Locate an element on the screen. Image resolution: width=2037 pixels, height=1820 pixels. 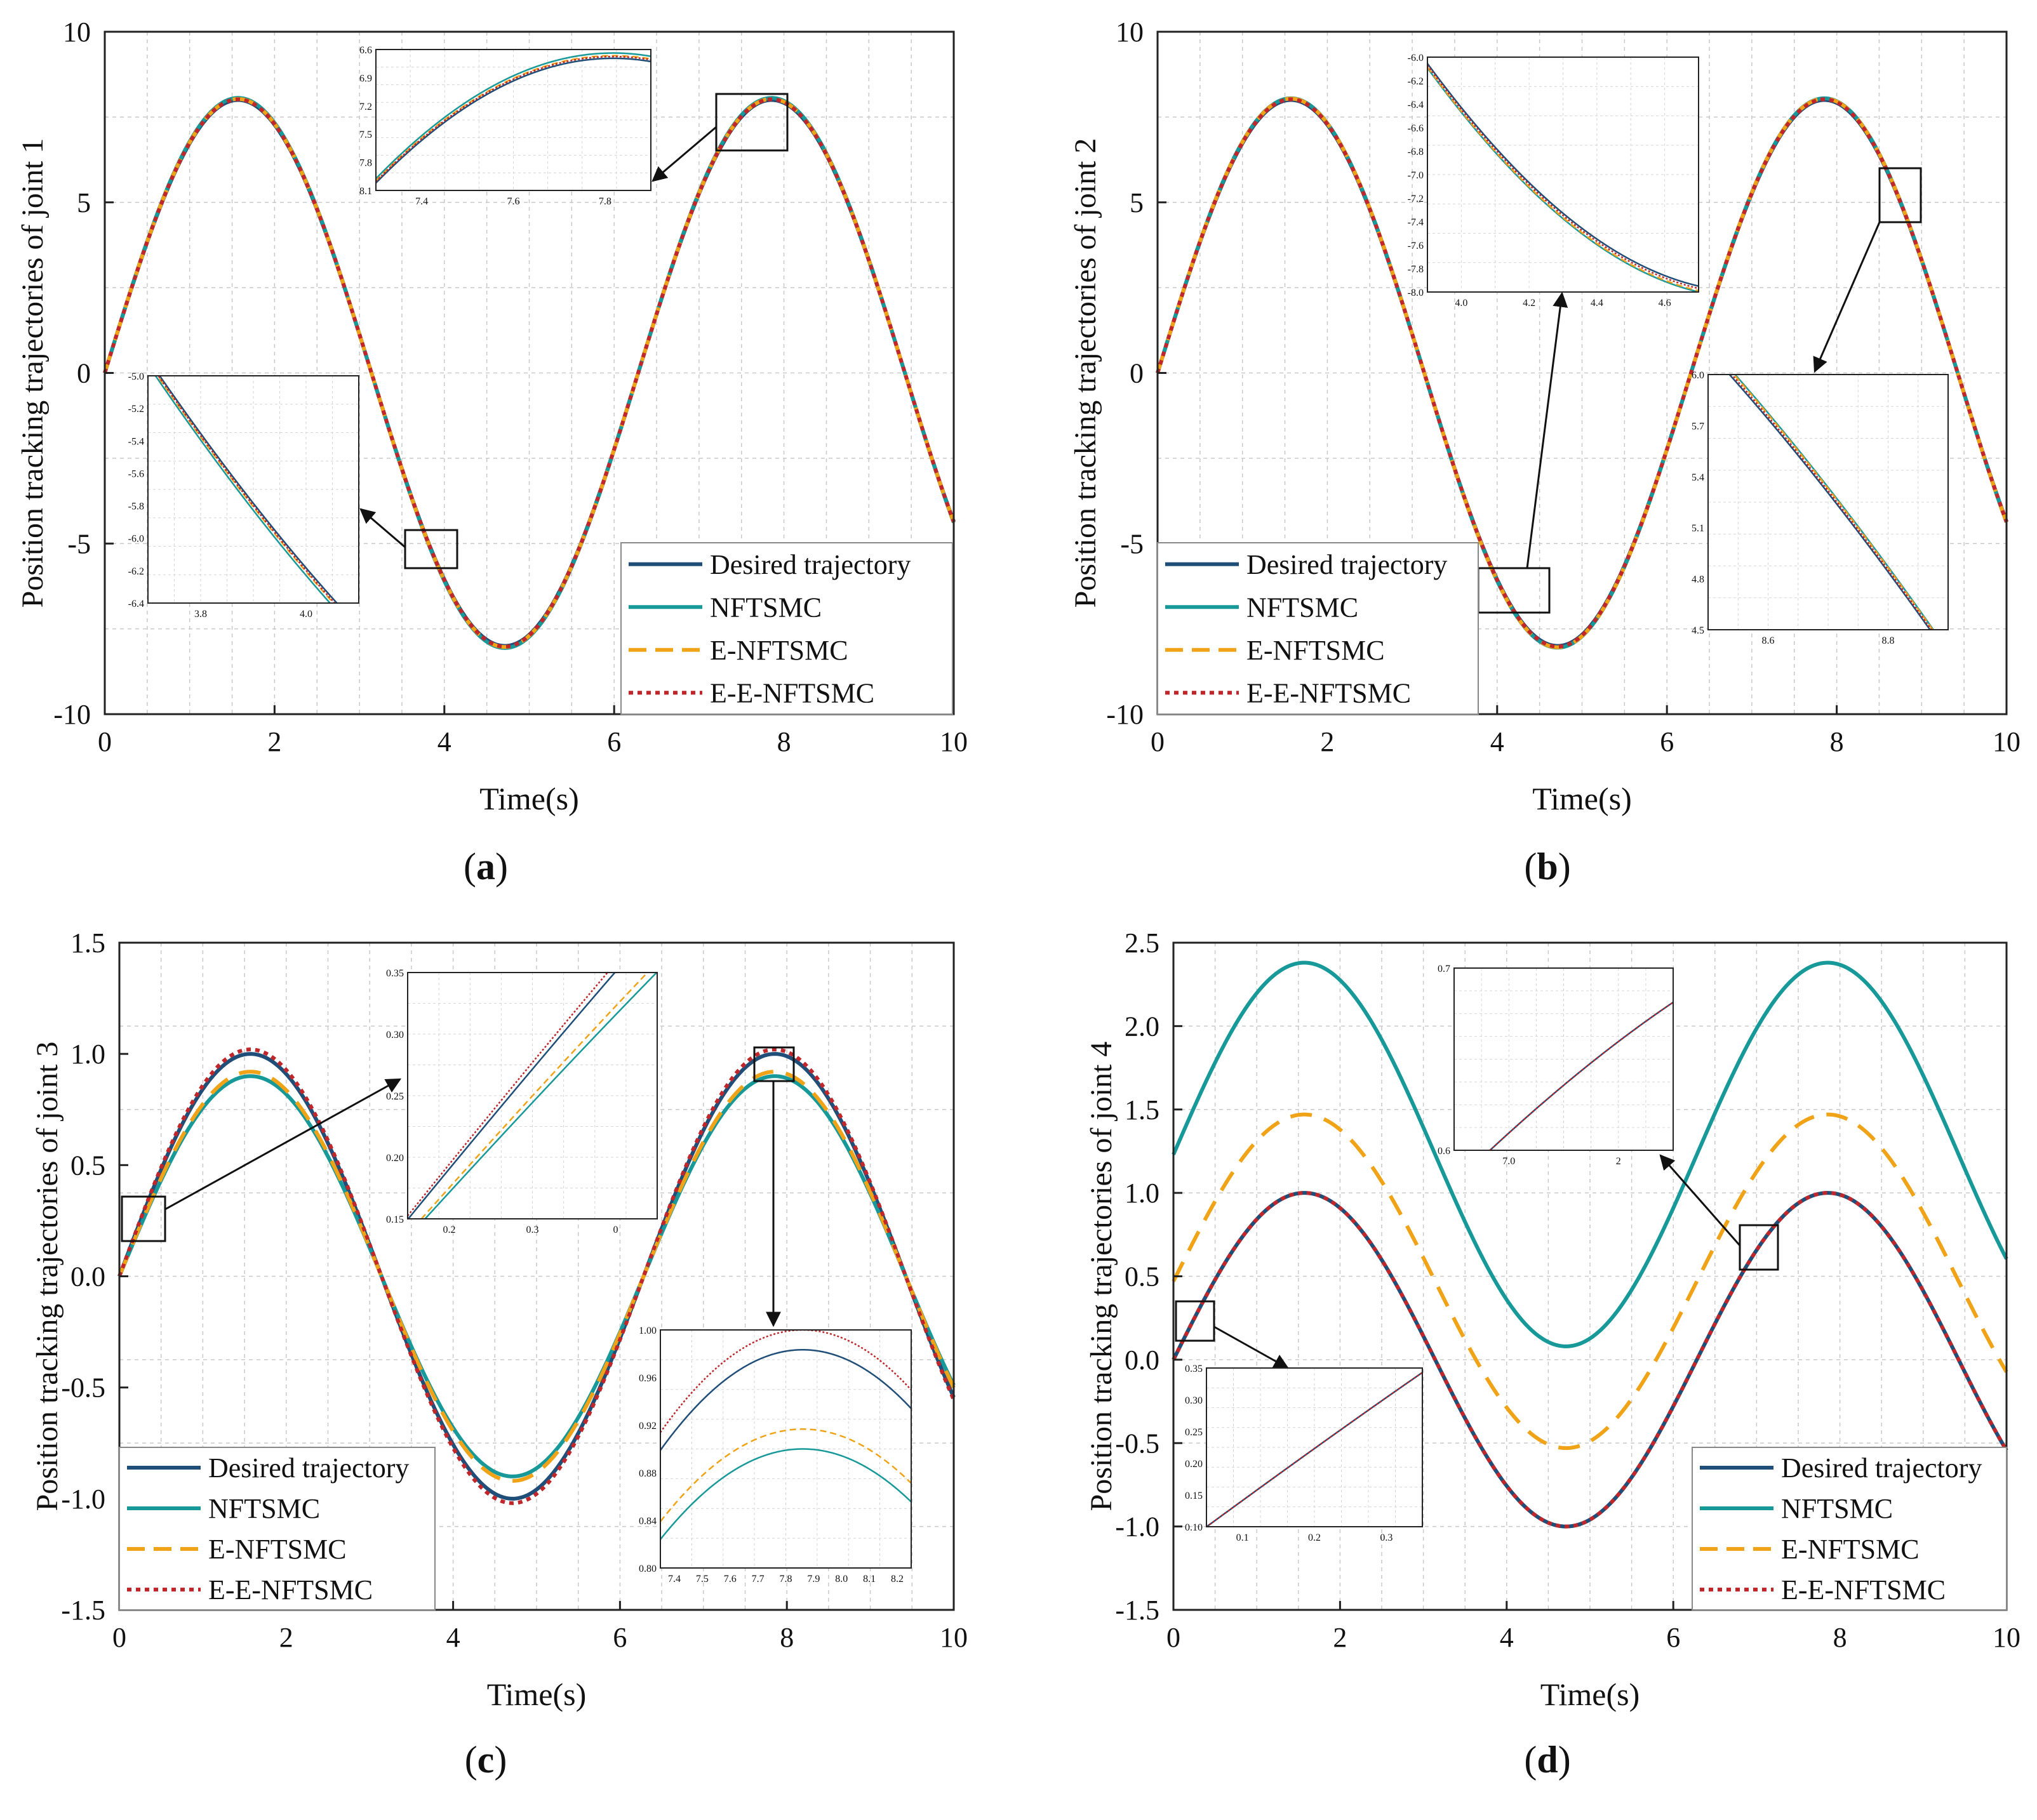
zoom-inset-1: 0.1 0.2 0.3 0.35 0.30 0.25 0.20 0.15 0.10 is located at coordinates (1304, 1453).